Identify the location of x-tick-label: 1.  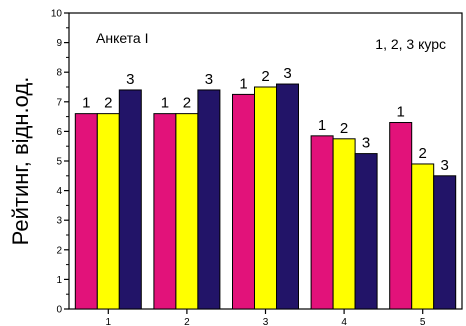
(109, 321).